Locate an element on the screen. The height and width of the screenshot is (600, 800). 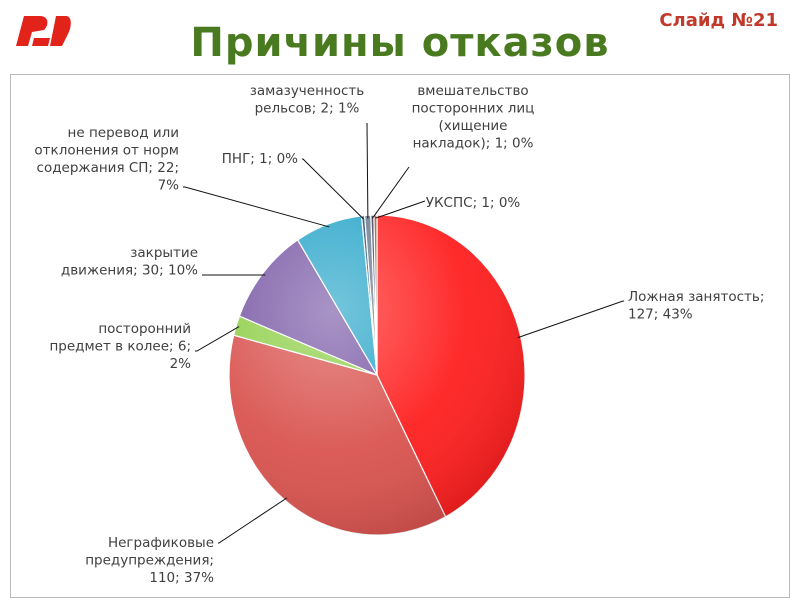
data-label-9: УКСПС; 1; 0% is located at coordinates (473, 203).